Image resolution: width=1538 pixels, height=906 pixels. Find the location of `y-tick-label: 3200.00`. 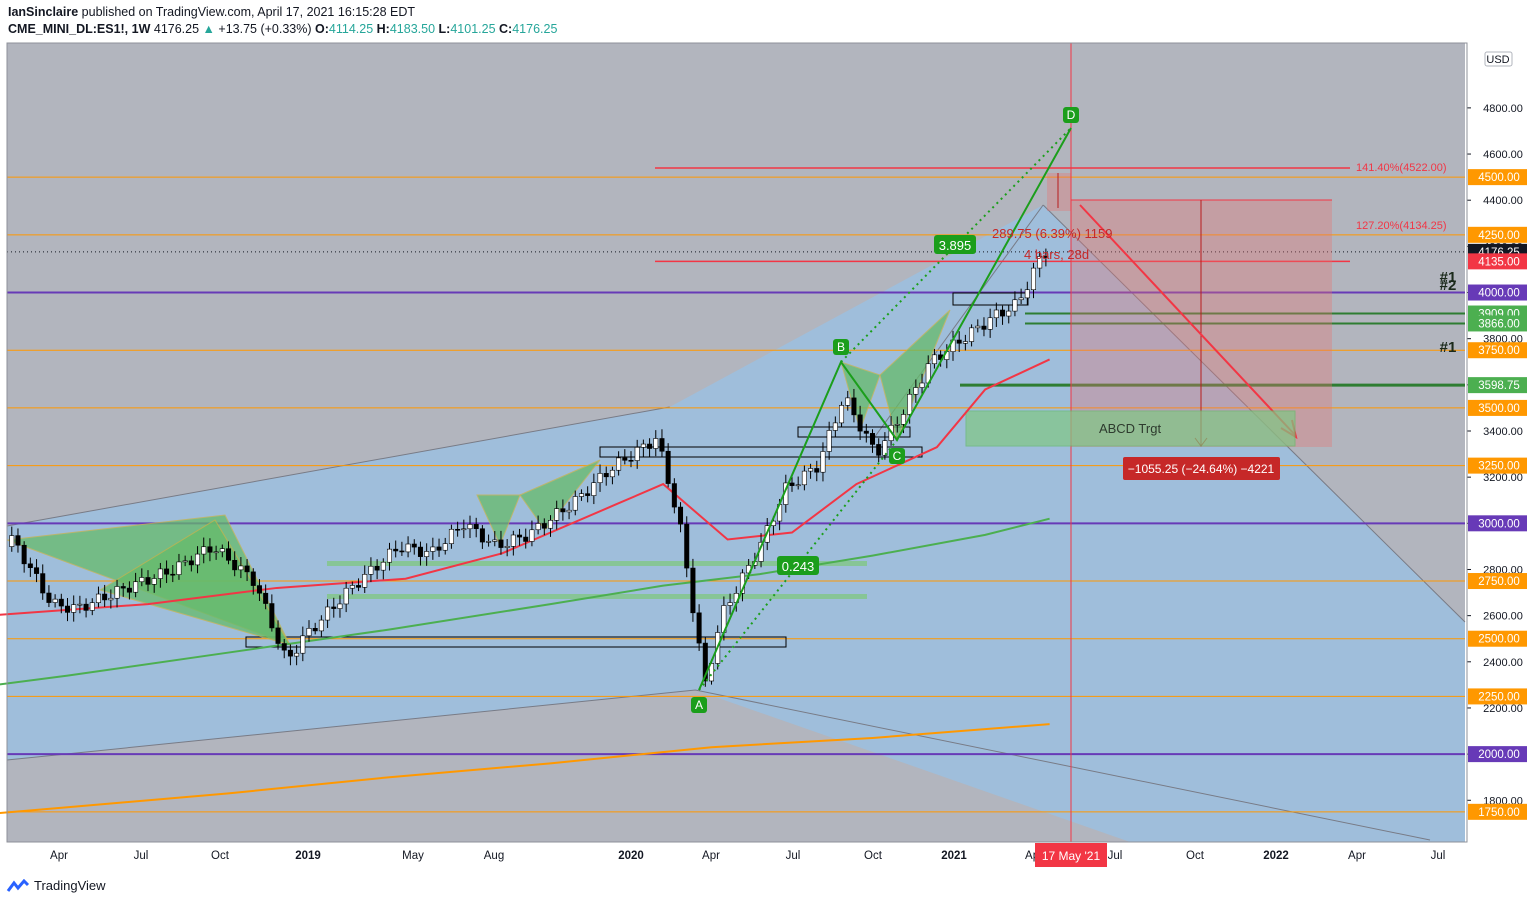

y-tick-label: 3200.00 is located at coordinates (1503, 478).